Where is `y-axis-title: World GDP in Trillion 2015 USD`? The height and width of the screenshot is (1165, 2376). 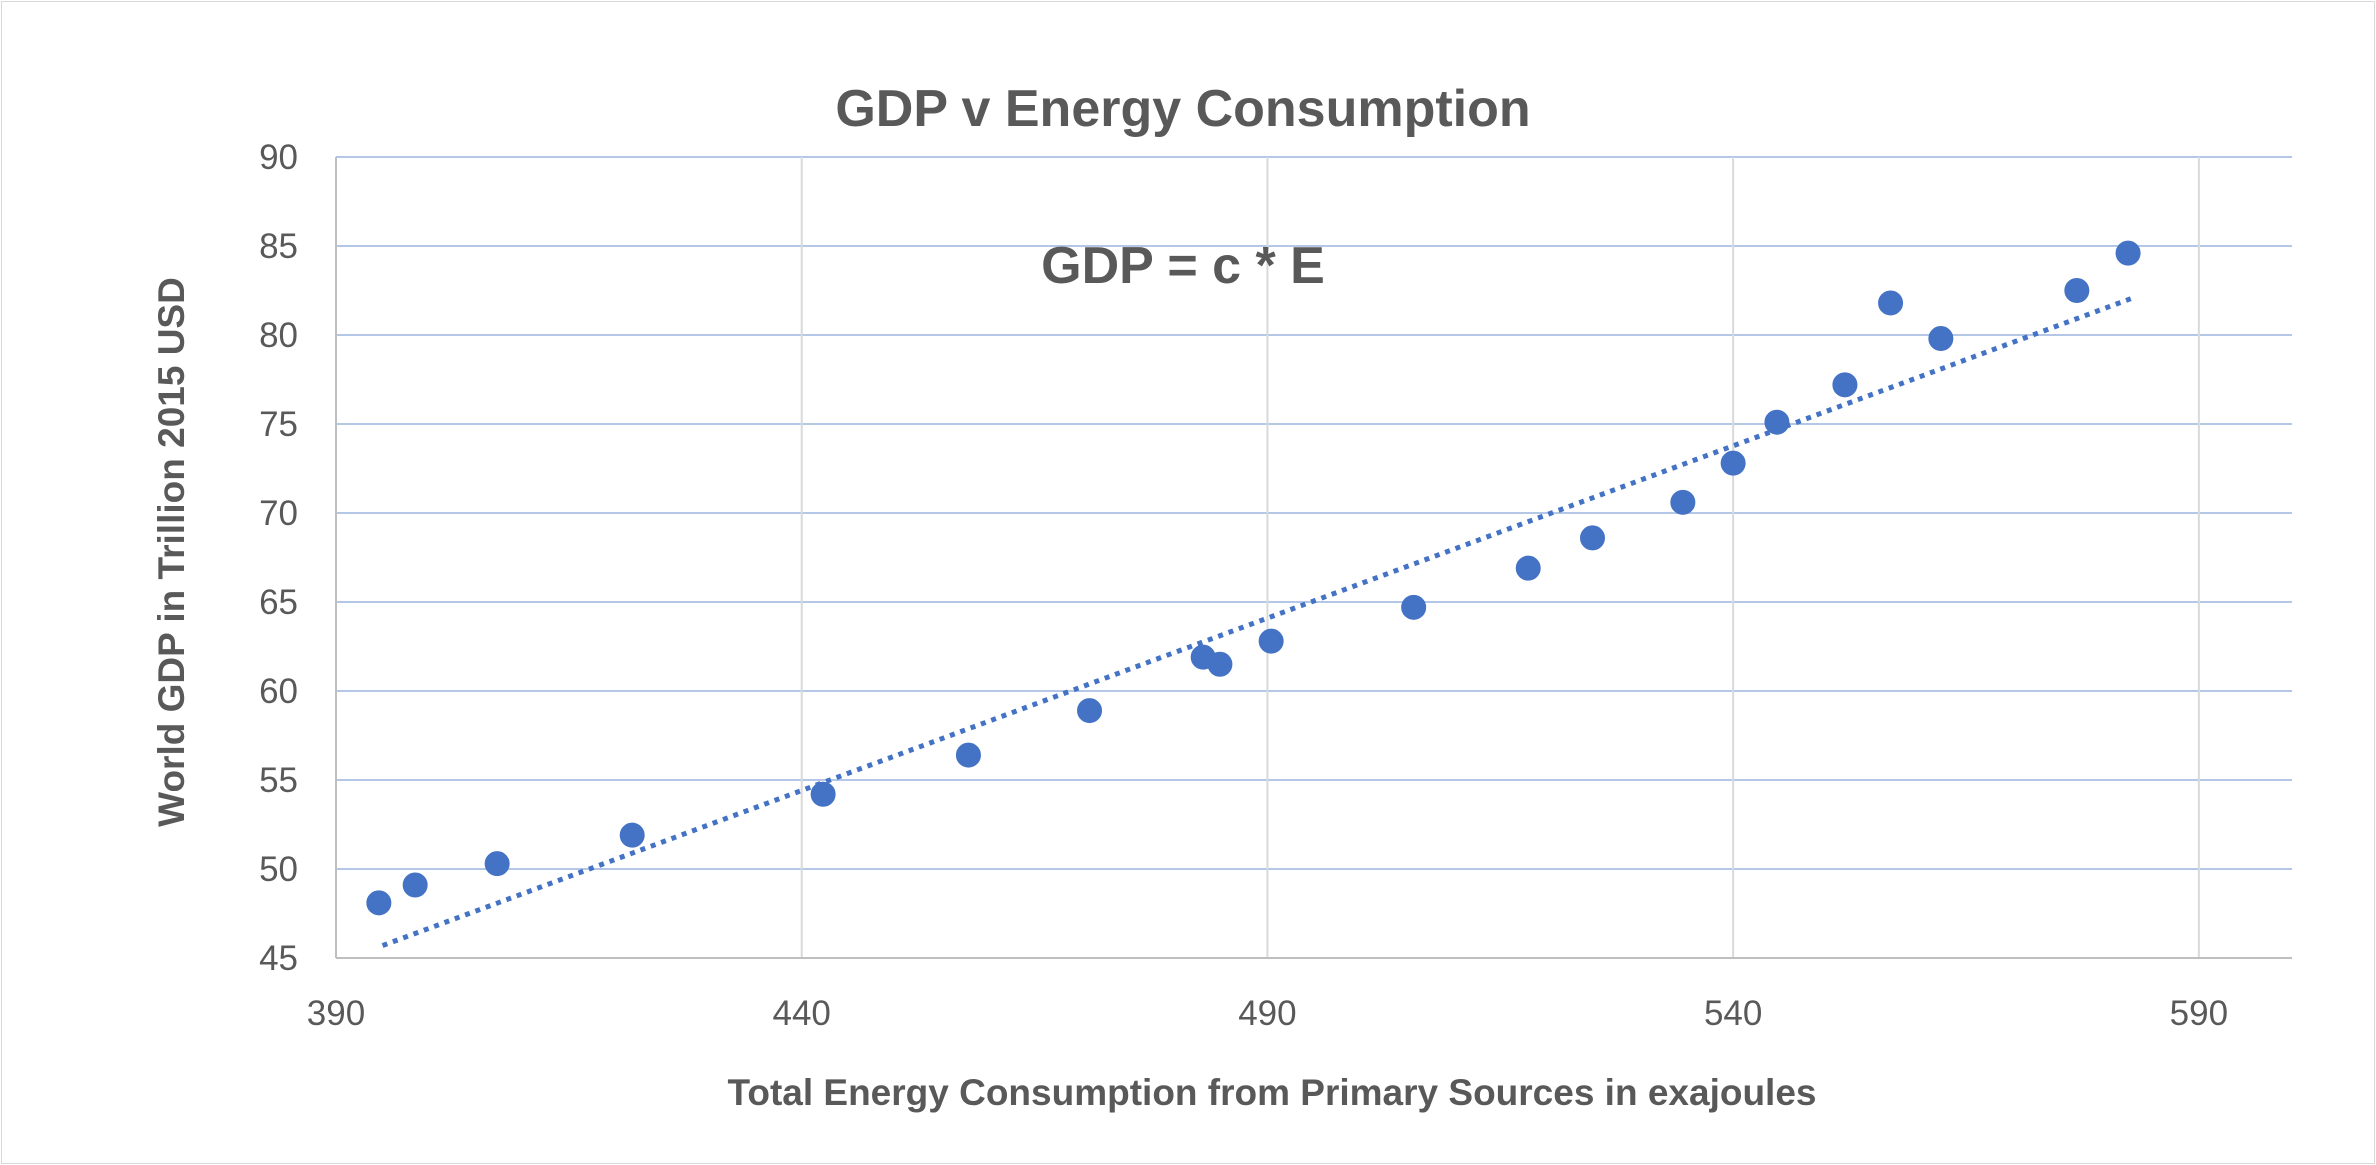 y-axis-title: World GDP in Trillion 2015 USD is located at coordinates (171, 552).